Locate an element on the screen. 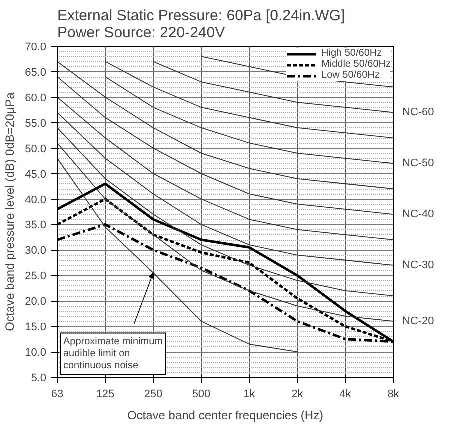 This screenshot has height=442, width=455. y-tick-label: 50.0 is located at coordinates (36, 149).